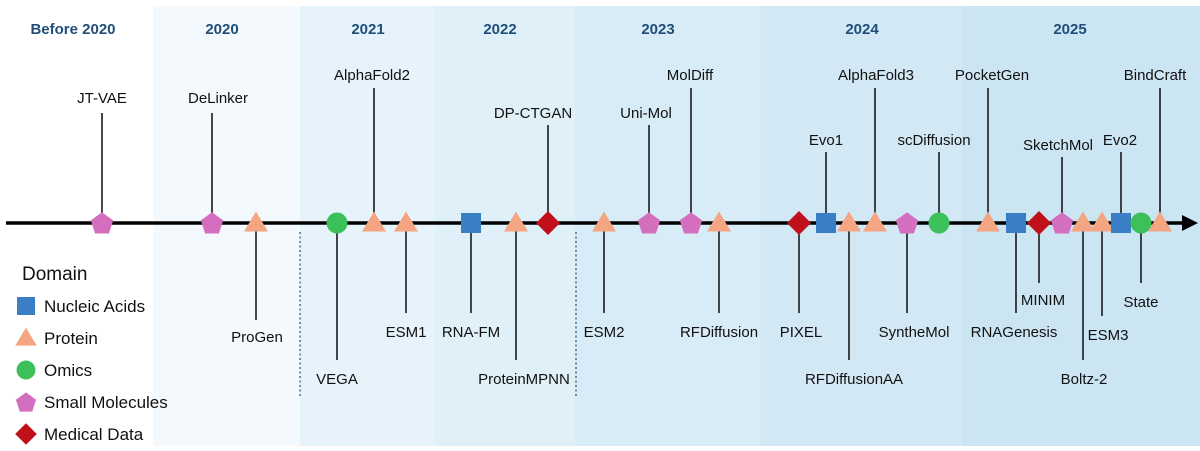  Describe the element at coordinates (94, 434) in the screenshot. I see `legend-item-medical-data: Medical Data` at that location.